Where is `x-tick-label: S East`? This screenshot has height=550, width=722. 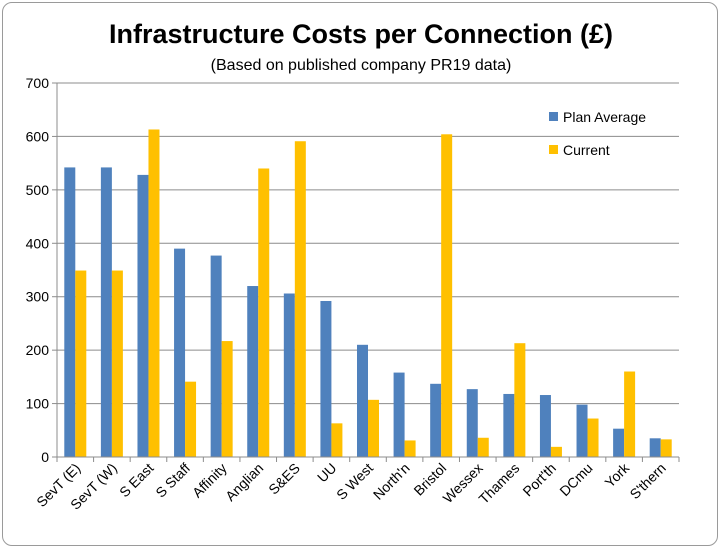 x-tick-label: S East is located at coordinates (136, 480).